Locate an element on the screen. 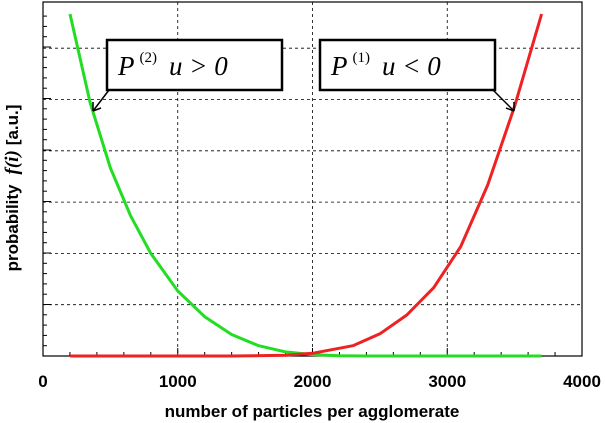 The image size is (605, 423). x-tick-labels: 0 1000 2000 3000 4000 is located at coordinates (319, 381).